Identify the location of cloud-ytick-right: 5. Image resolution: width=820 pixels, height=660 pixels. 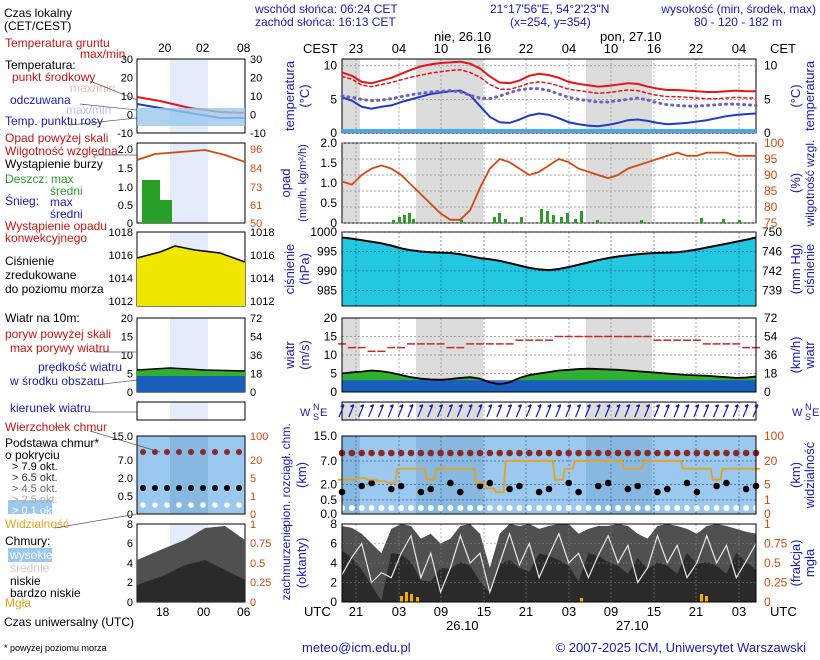
(767, 484).